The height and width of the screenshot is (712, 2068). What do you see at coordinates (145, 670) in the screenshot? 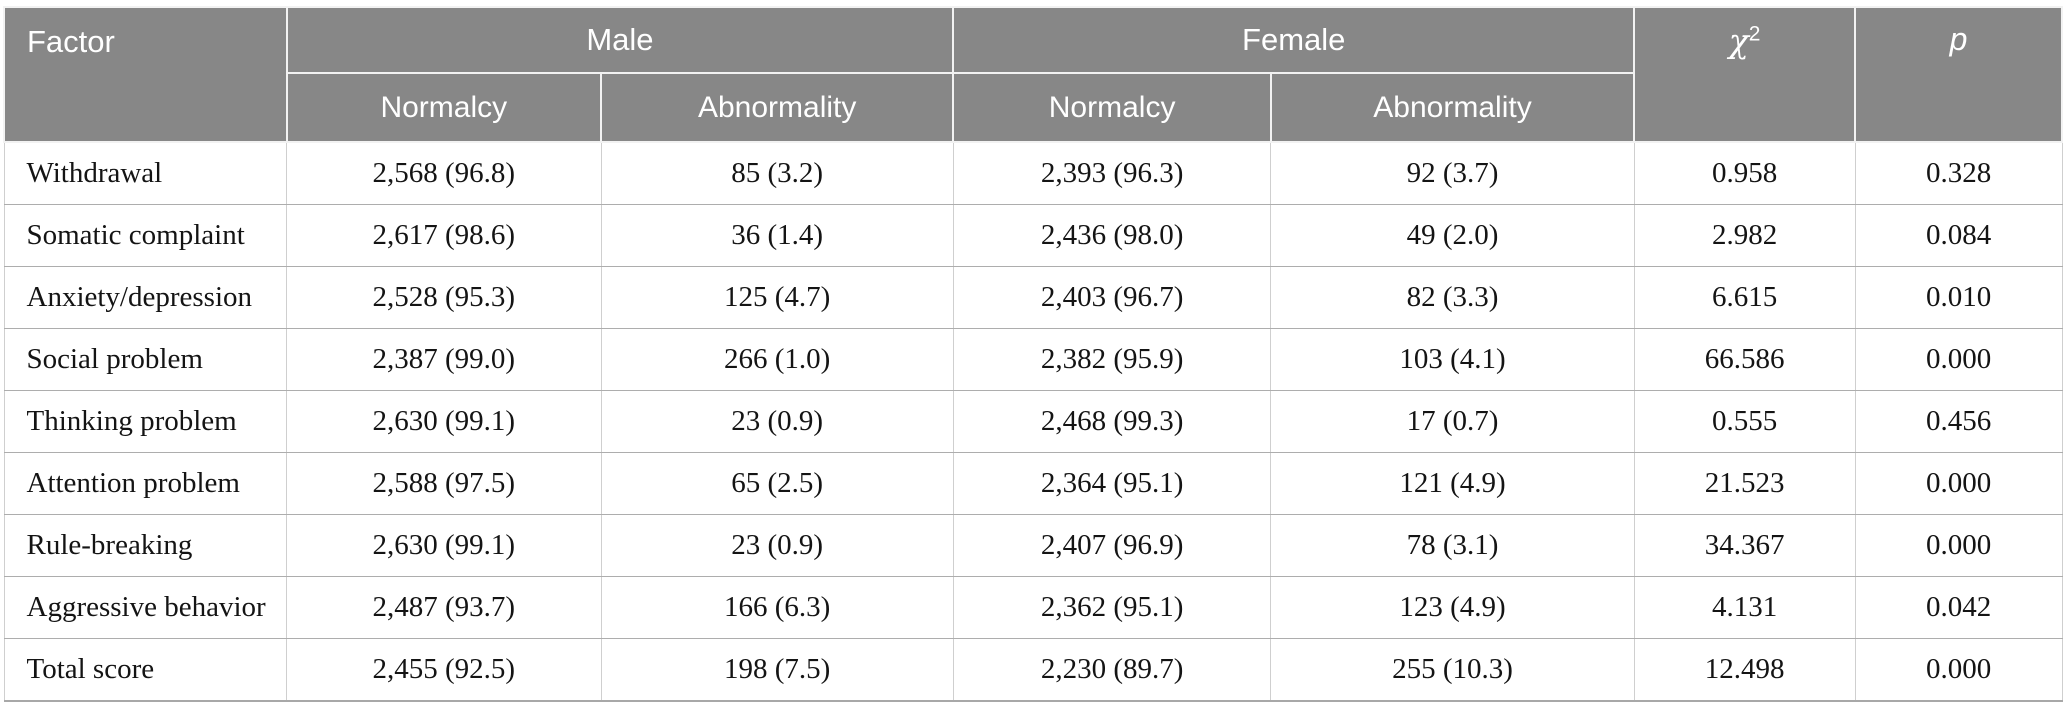
I see `factor-cell: Total score` at bounding box center [145, 670].